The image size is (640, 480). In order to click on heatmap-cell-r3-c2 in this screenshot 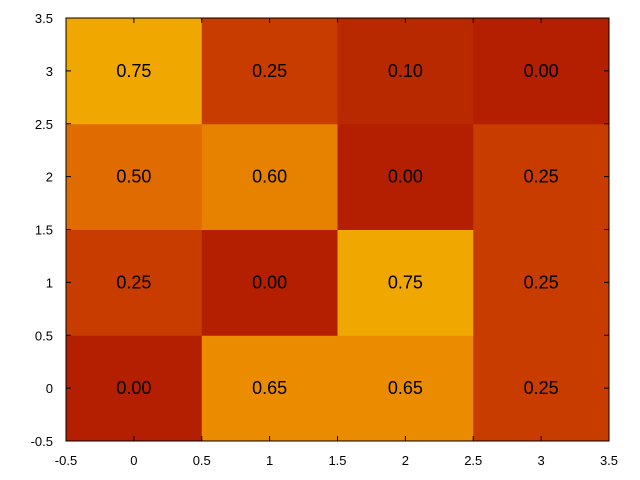, I will do `click(405, 71)`.